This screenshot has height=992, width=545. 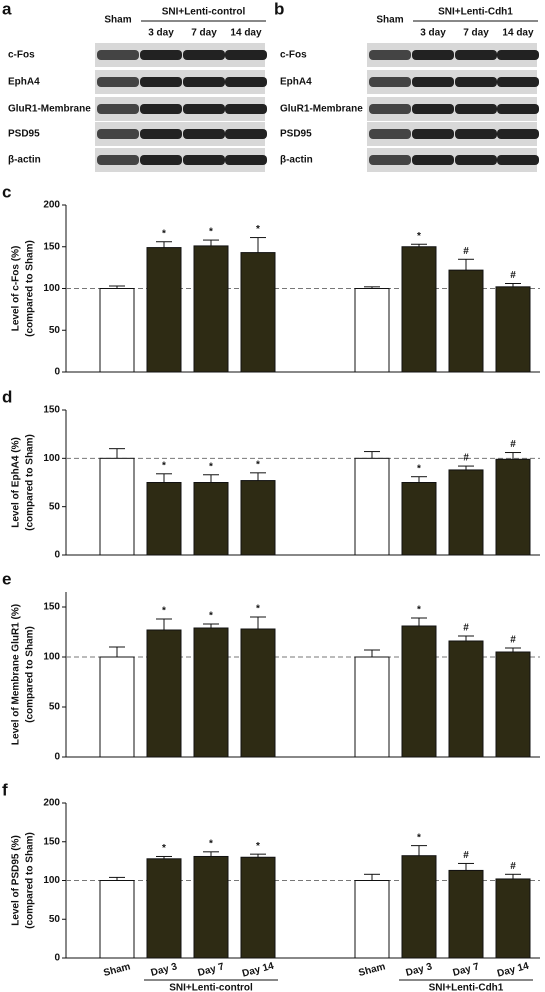 What do you see at coordinates (116, 970) in the screenshot?
I see `x-tick-label: Sham` at bounding box center [116, 970].